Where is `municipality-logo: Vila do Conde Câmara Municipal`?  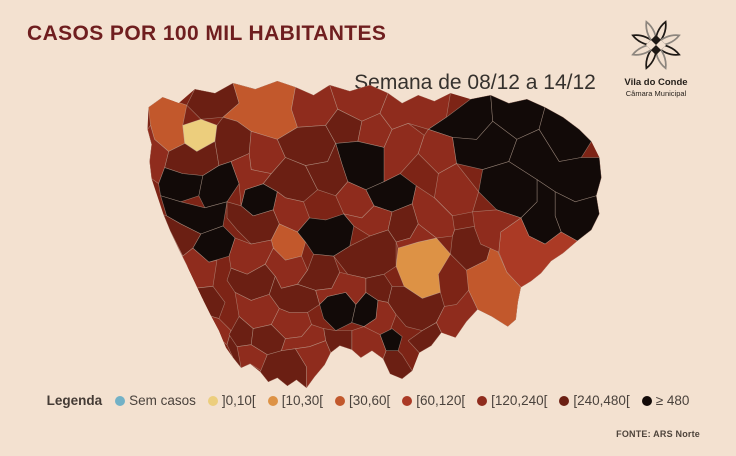 municipality-logo: Vila do Conde Câmara Municipal is located at coordinates (656, 57).